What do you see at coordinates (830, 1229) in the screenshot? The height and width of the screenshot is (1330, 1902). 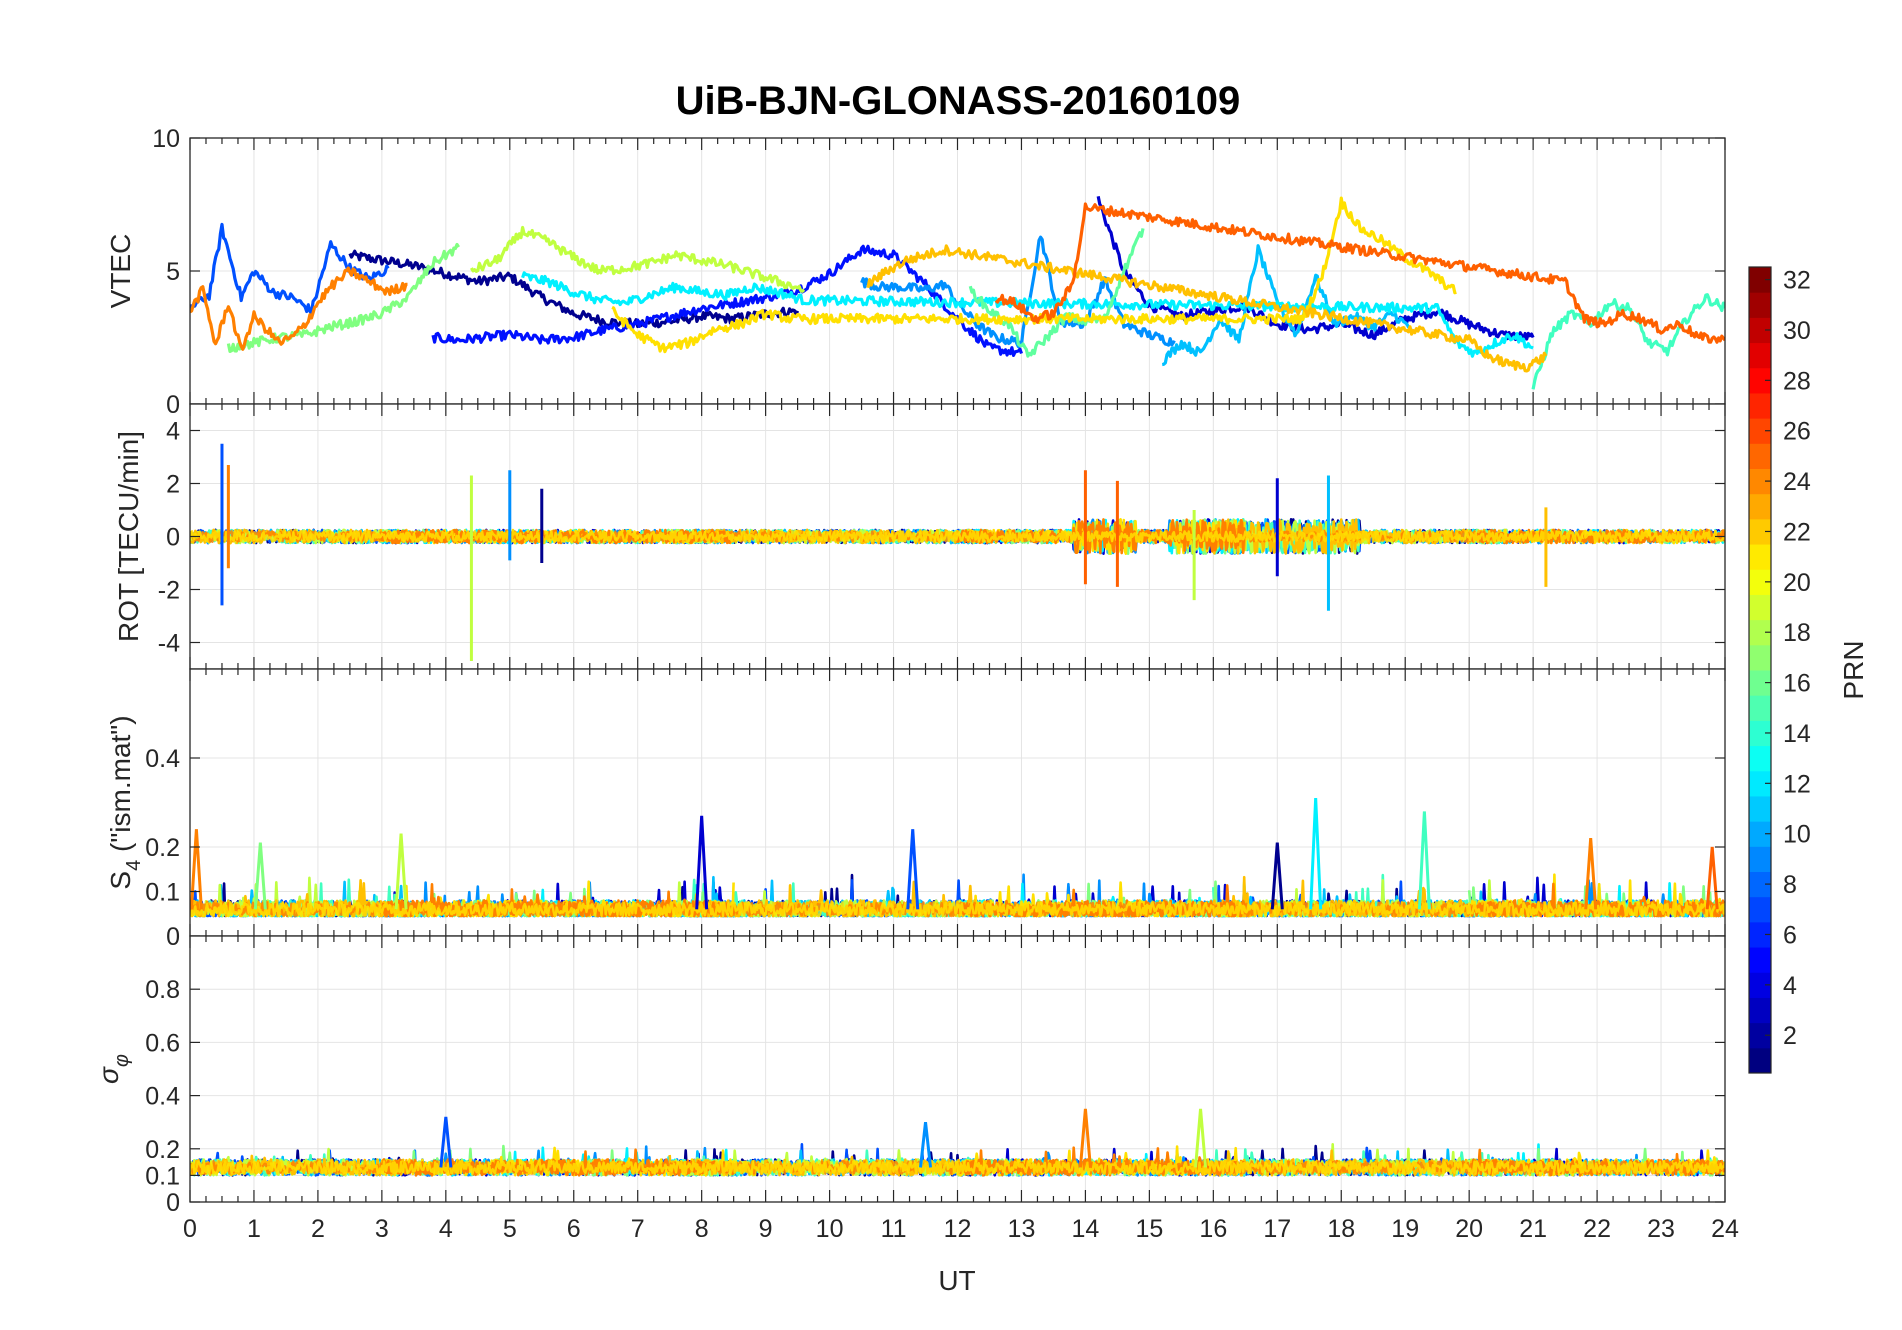 I see `x-tick-label: 10` at bounding box center [830, 1229].